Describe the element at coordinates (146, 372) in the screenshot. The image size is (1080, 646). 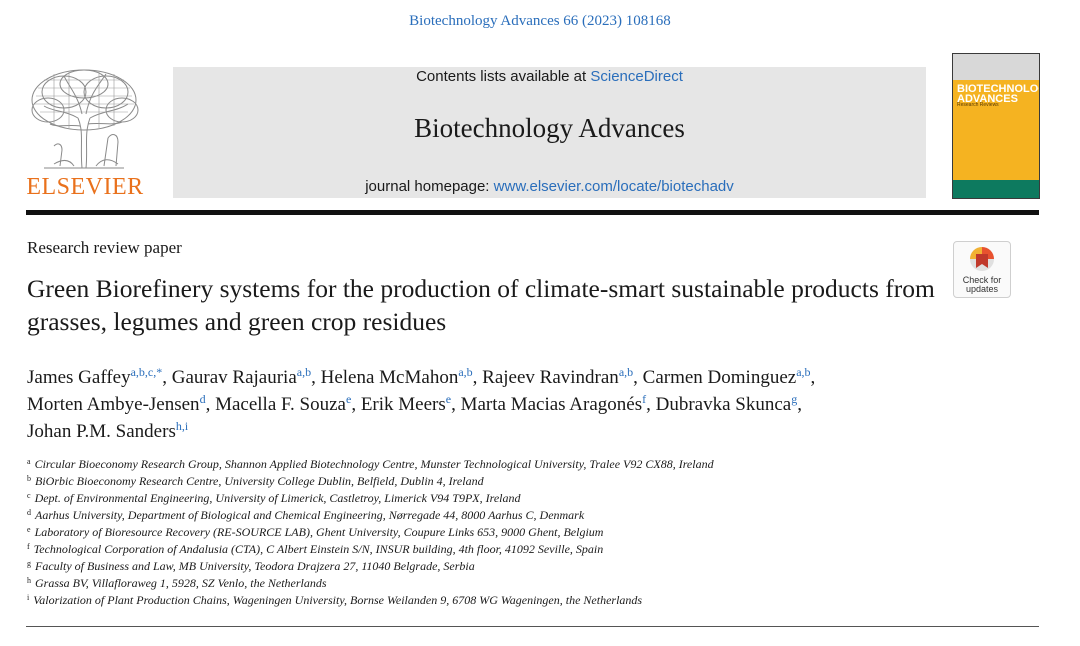
I see `author-affiliation-link: a,b,c,*` at that location.